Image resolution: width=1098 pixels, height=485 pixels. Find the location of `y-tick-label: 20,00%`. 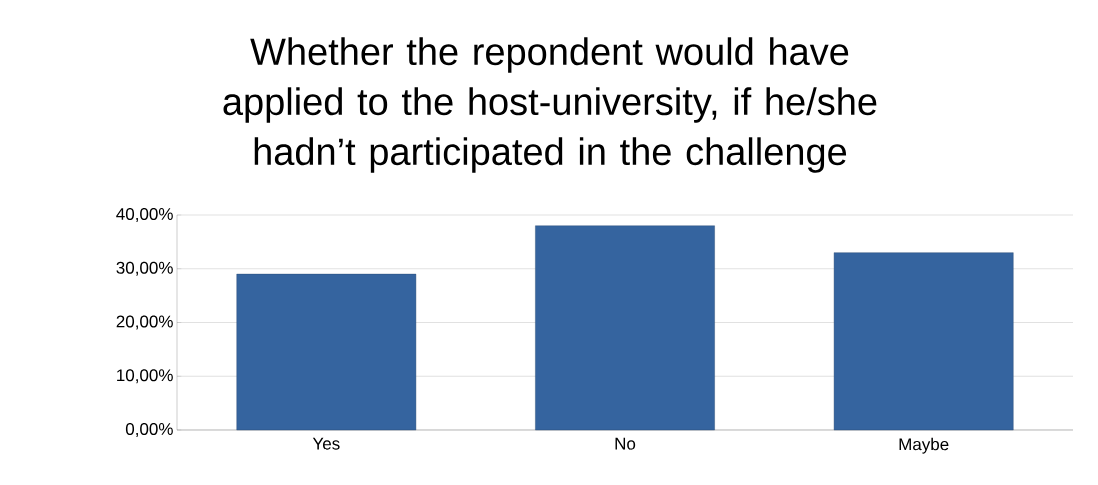

y-tick-label: 20,00% is located at coordinates (144, 322).